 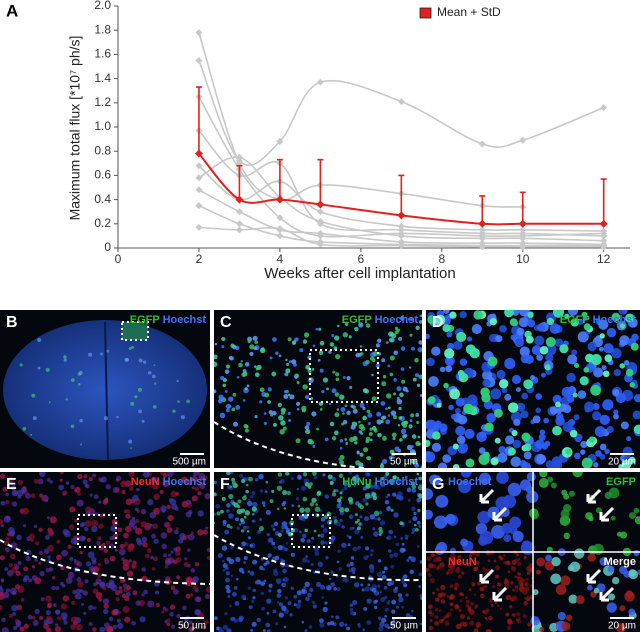 What do you see at coordinates (318, 389) in the screenshot?
I see `micrograph` at bounding box center [318, 389].